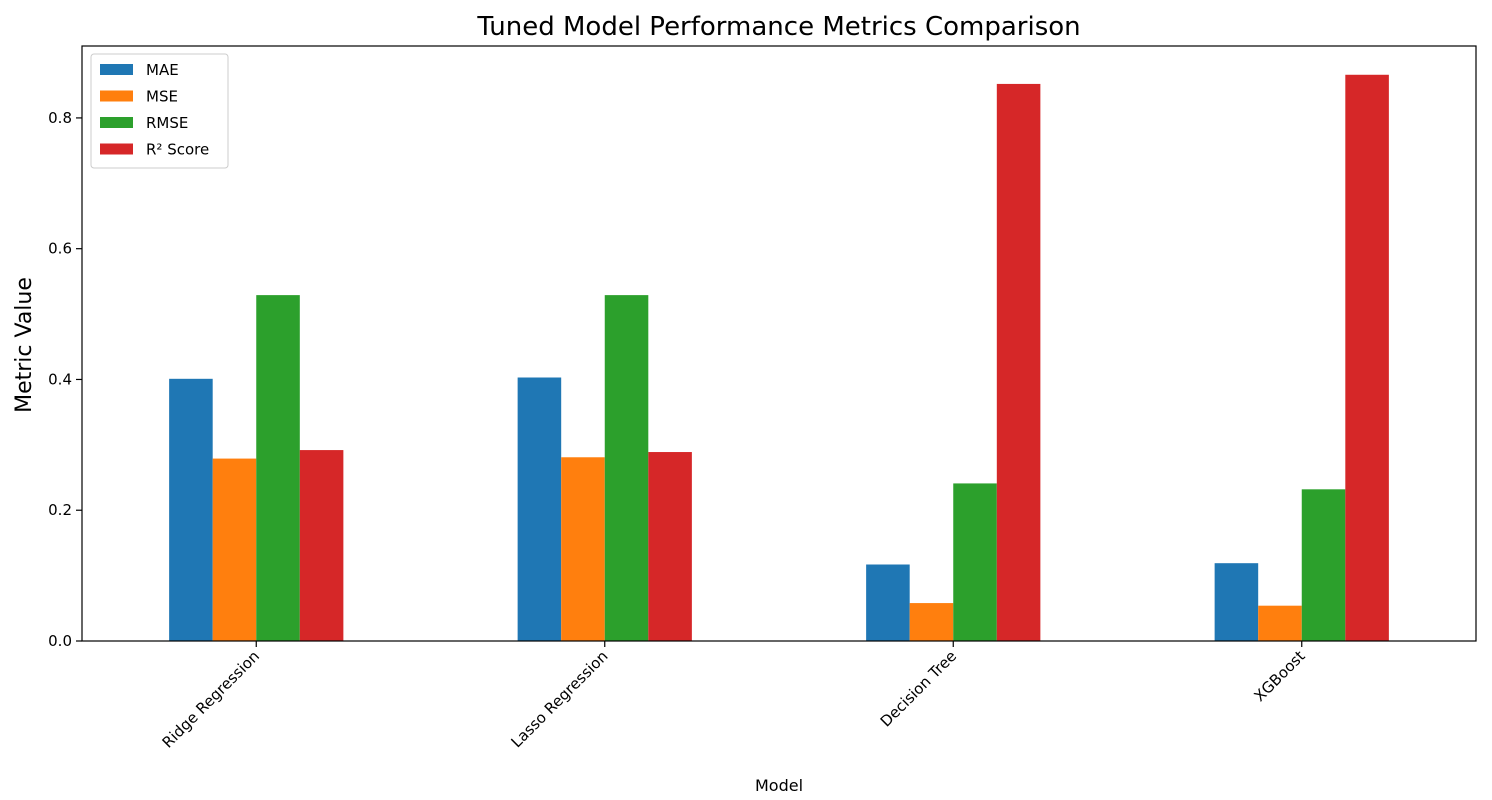 This screenshot has height=800, width=1492. I want to click on bar-mse-decision-tree, so click(931, 622).